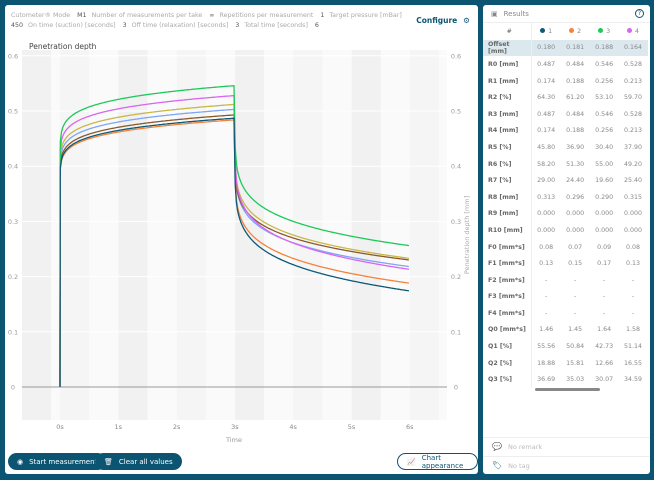  What do you see at coordinates (604, 363) in the screenshot?
I see `cell-value: 12.66` at bounding box center [604, 363].